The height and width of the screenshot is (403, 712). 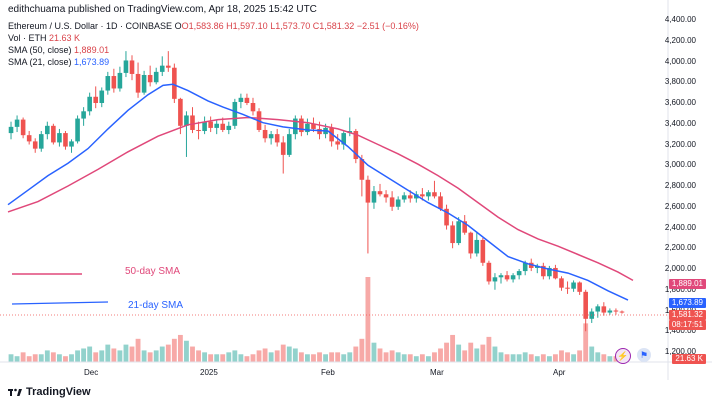 I want to click on tradingview-footer: TradingView, so click(x=49, y=392).